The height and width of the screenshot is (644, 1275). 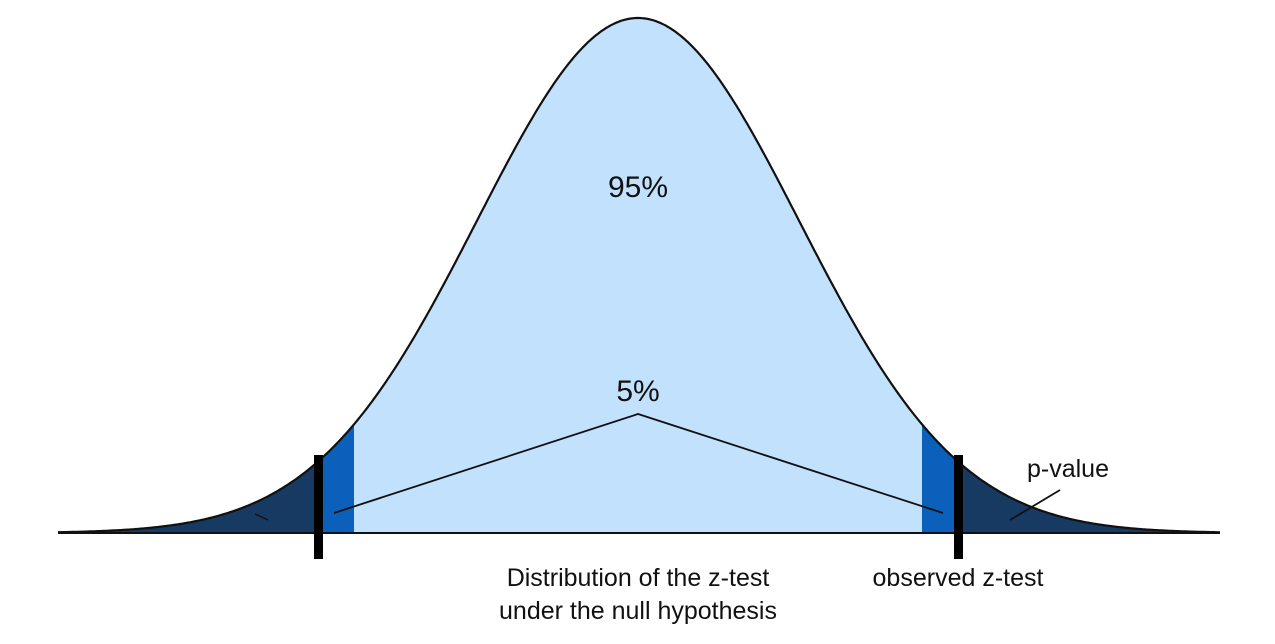 I want to click on p-value-region-left, so click(x=189, y=497).